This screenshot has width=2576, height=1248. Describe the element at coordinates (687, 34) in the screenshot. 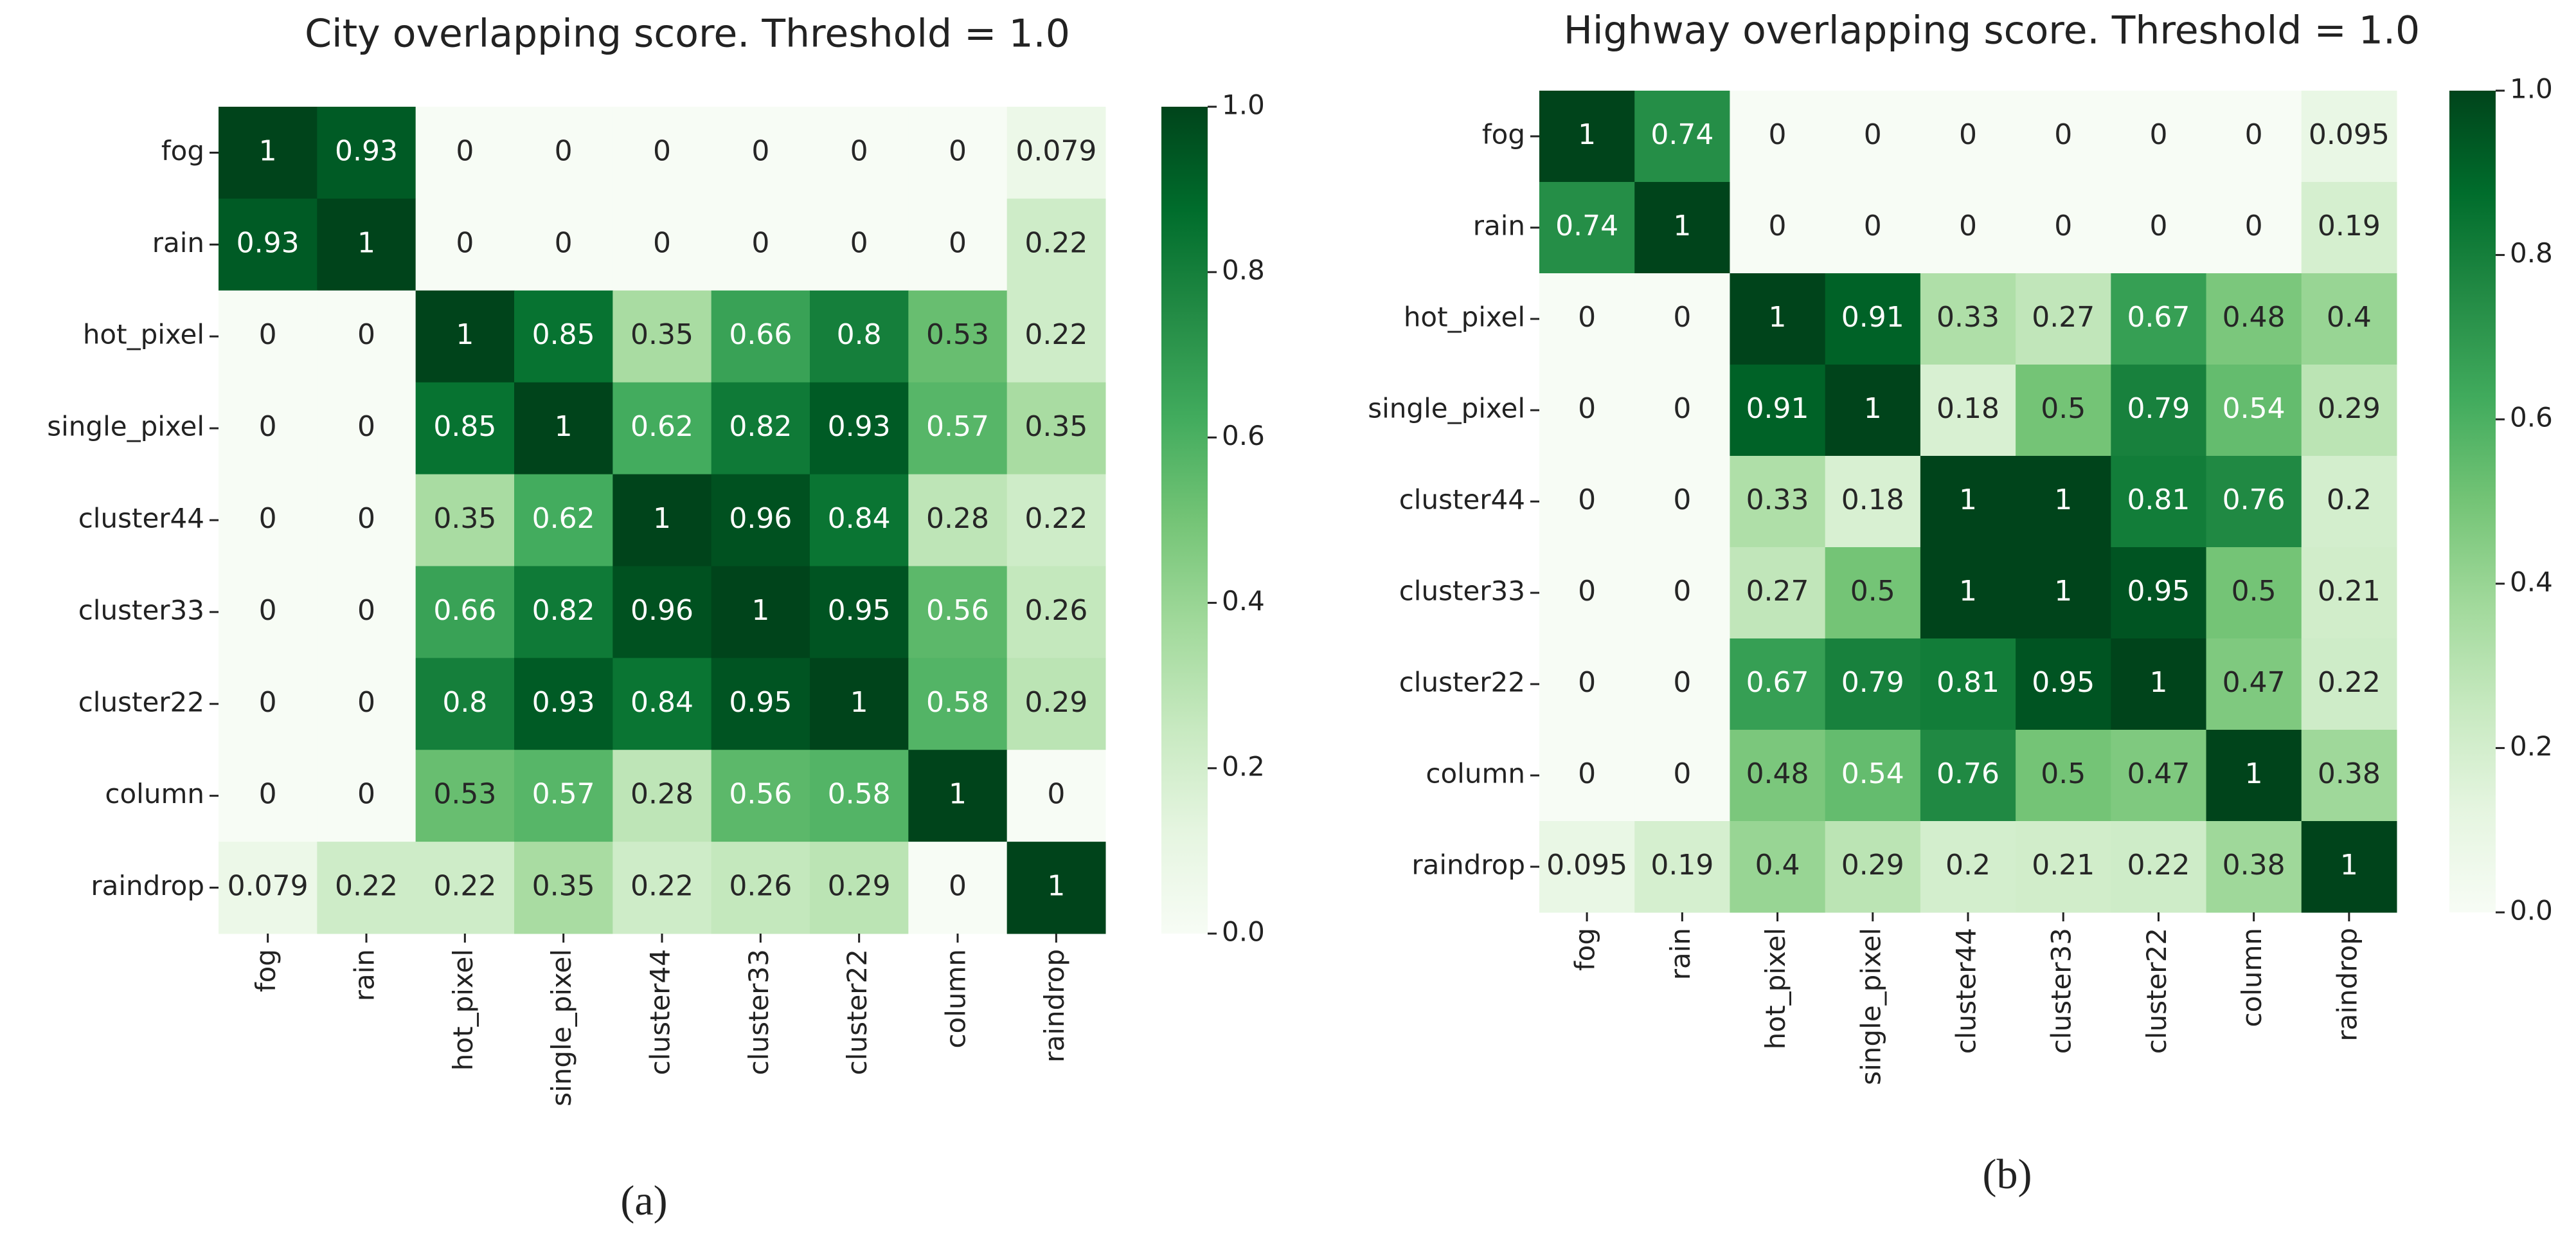

I see `chart-title: City overlapping score. Threshold = 1.0` at that location.